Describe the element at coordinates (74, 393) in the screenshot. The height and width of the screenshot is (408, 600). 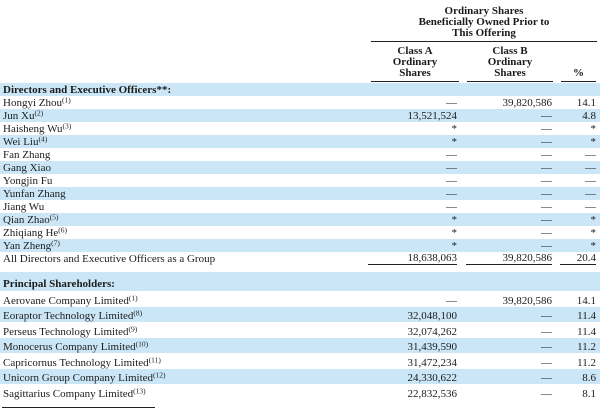
I see `holder-name: Sagittarius Company Limited(13)` at that location.